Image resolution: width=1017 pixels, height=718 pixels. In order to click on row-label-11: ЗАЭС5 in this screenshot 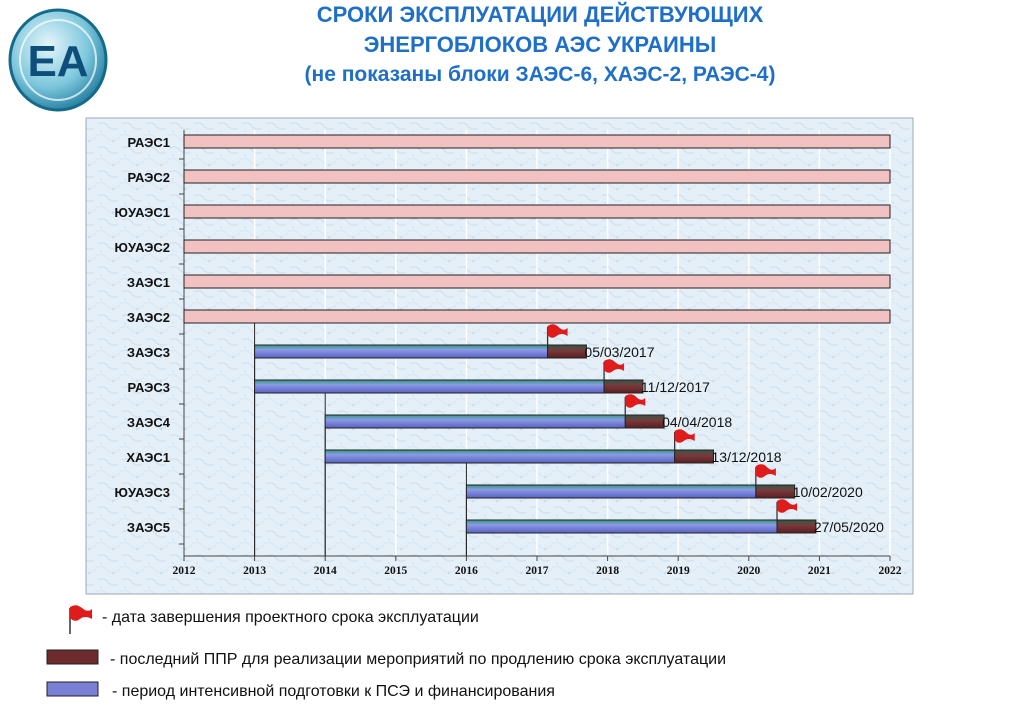, I will do `click(148, 527)`.